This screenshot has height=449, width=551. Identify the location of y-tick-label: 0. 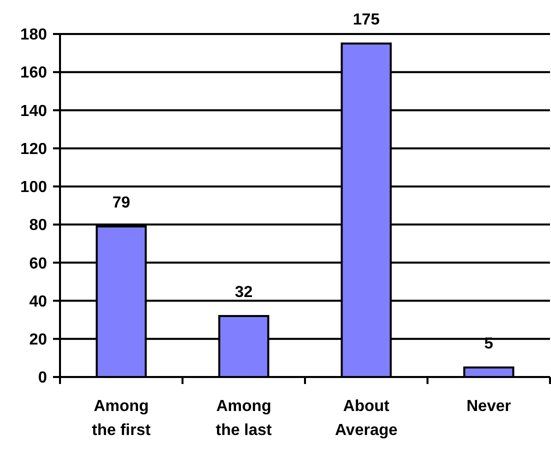
(43, 378).